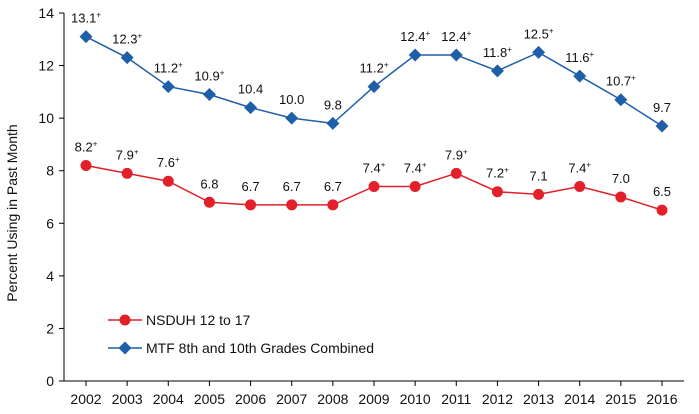 The width and height of the screenshot is (699, 414). I want to click on data-label: 9.7, so click(662, 107).